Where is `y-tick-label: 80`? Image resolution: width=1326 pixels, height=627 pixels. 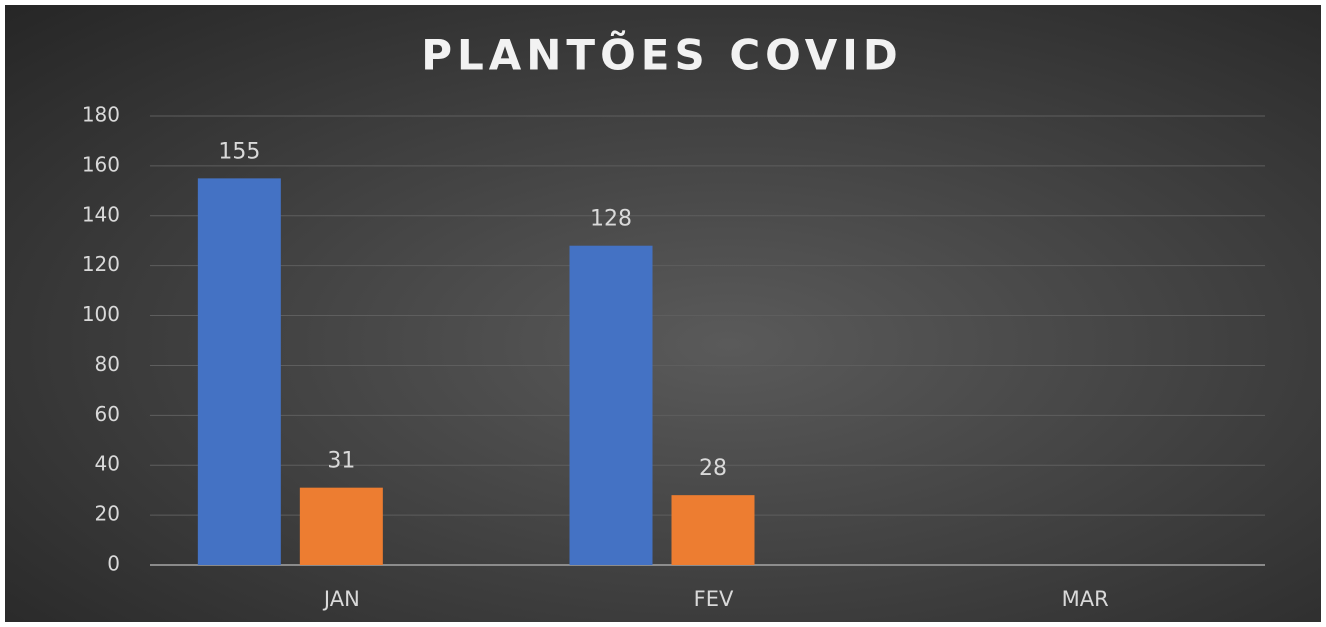 y-tick-label: 80 is located at coordinates (107, 364).